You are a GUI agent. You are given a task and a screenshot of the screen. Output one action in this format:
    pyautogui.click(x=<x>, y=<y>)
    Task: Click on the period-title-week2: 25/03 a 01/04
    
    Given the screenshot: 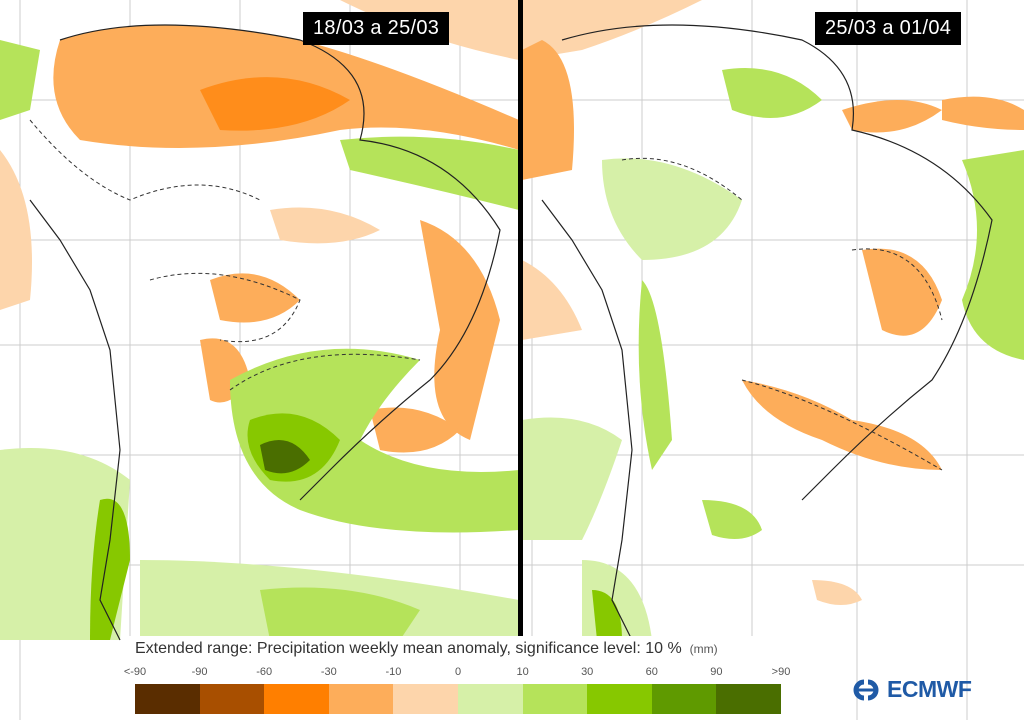 What is the action you would take?
    pyautogui.click(x=888, y=28)
    